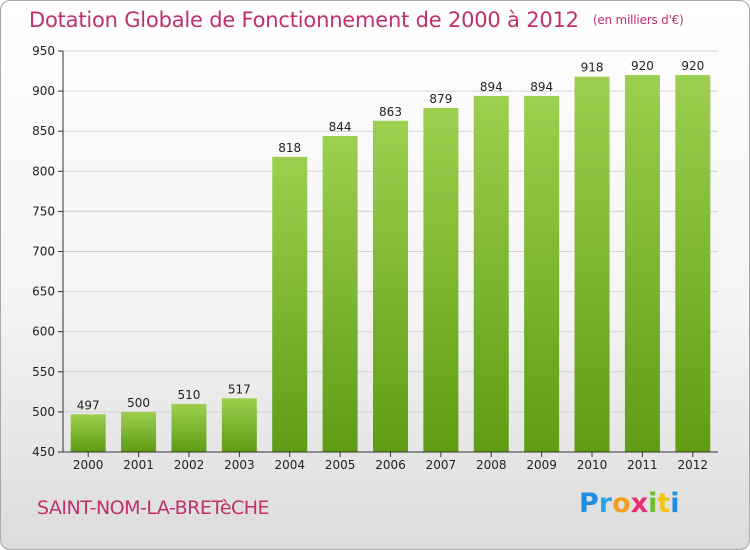 The width and height of the screenshot is (750, 550). Describe the element at coordinates (441, 465) in the screenshot. I see `x-tick-label: 2007` at that location.